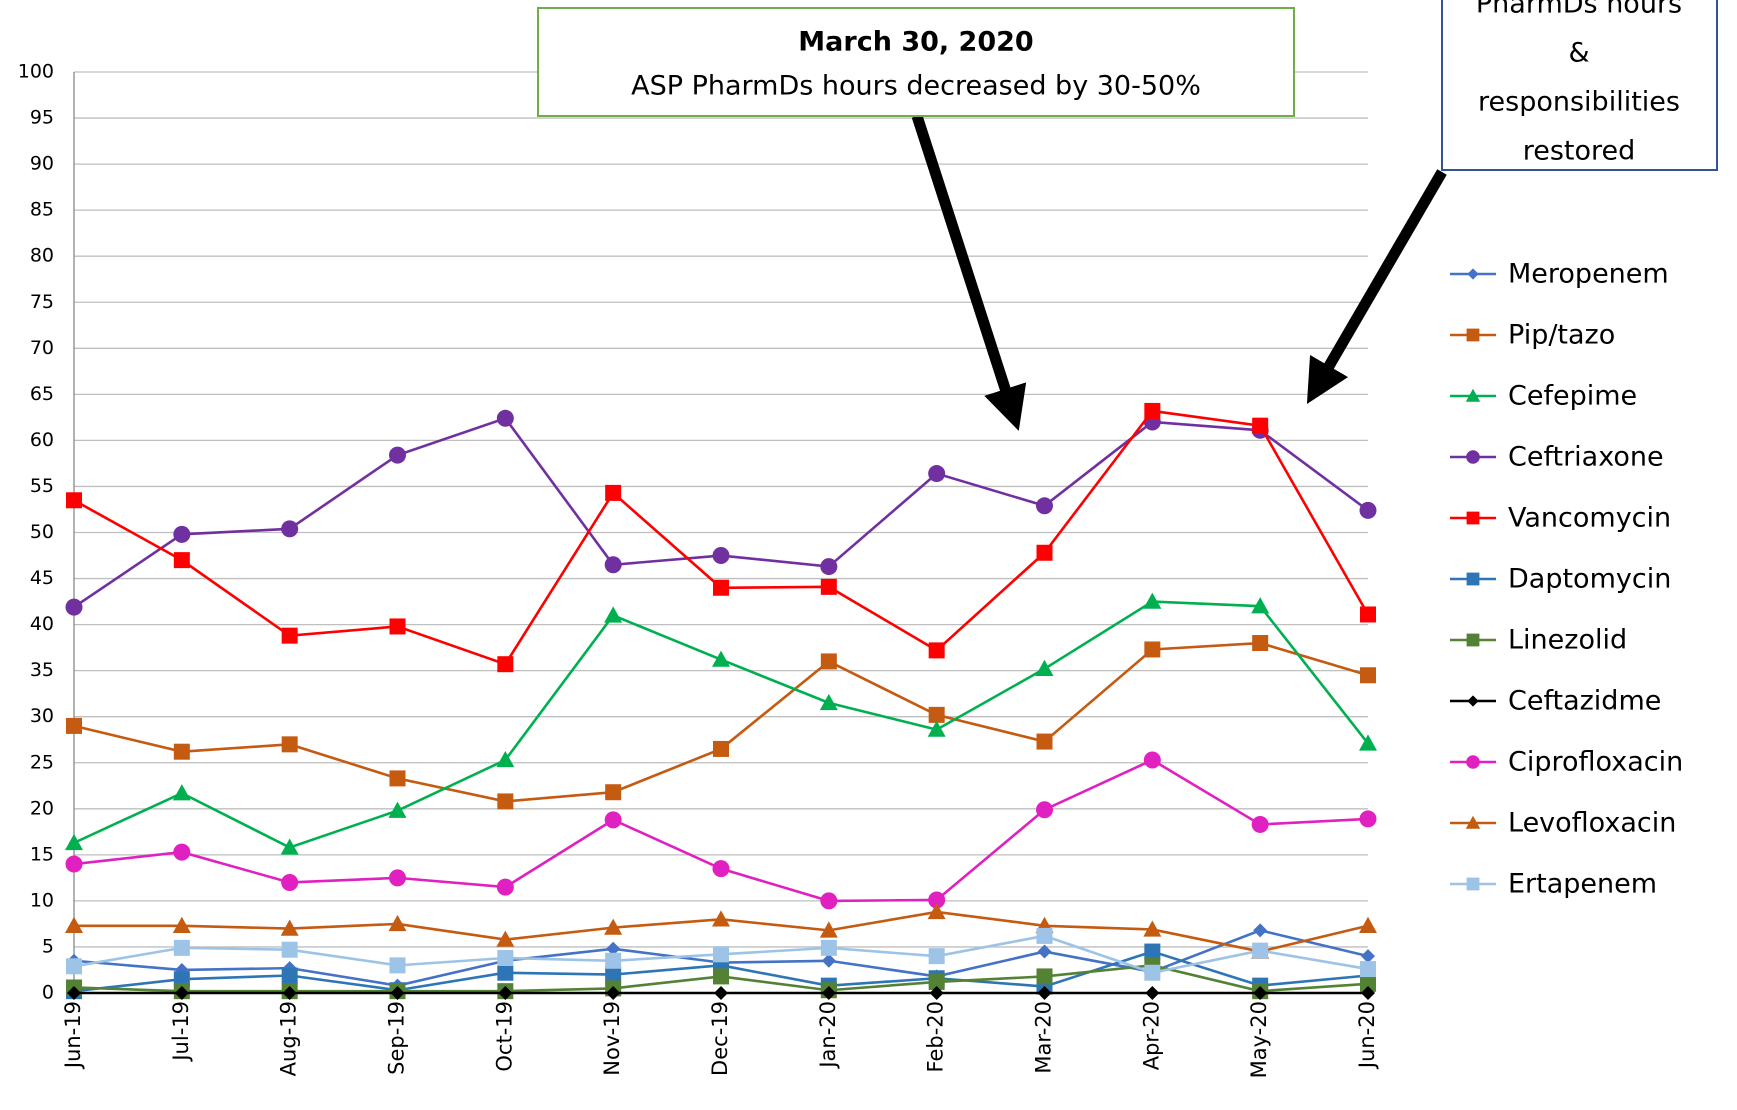 The height and width of the screenshot is (1110, 1737). I want to click on x-tick-label: Jul-19, so click(181, 1032).